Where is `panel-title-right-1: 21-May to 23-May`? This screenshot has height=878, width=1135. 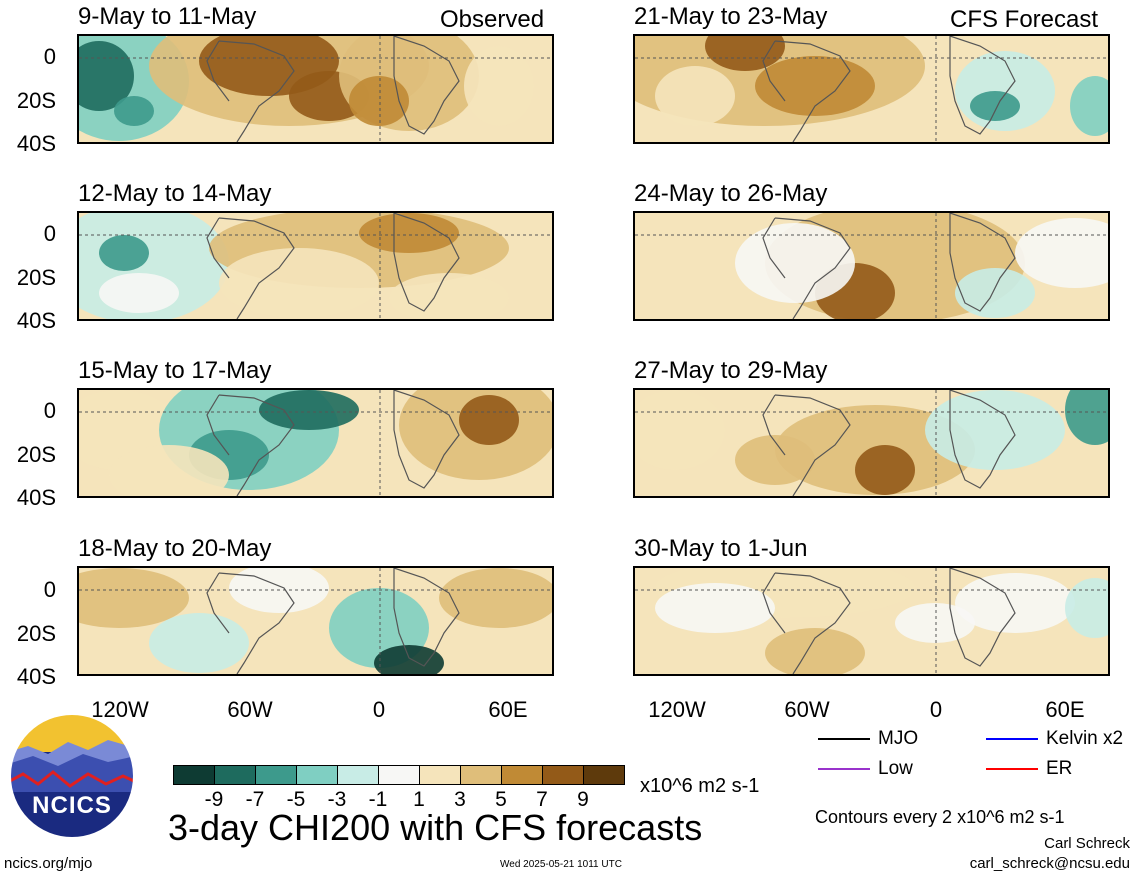 panel-title-right-1: 21-May to 23-May is located at coordinates (731, 16).